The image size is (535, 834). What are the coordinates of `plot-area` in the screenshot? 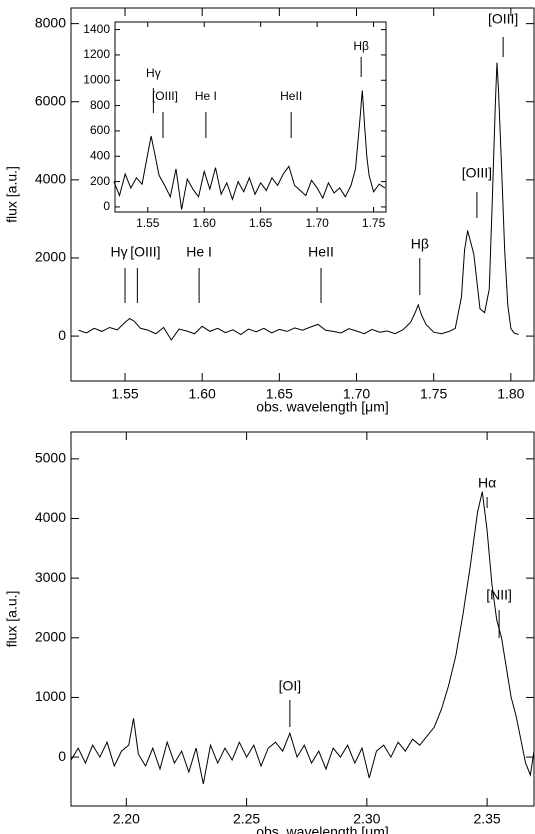 It's located at (250, 117).